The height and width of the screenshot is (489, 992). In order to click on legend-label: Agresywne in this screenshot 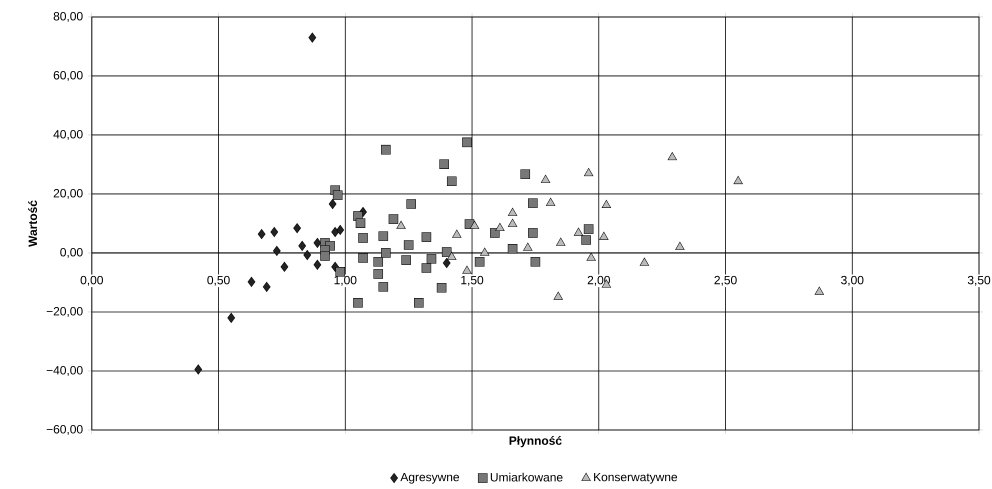, I will do `click(430, 478)`.